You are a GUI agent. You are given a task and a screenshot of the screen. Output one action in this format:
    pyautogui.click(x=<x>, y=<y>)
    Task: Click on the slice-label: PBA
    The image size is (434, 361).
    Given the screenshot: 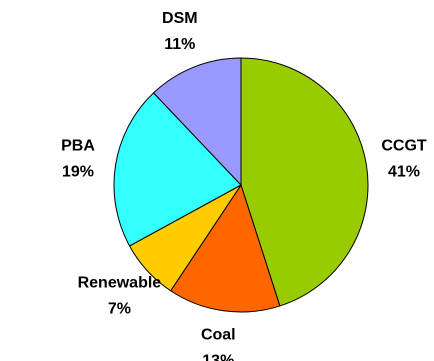 What is the action you would take?
    pyautogui.click(x=78, y=146)
    